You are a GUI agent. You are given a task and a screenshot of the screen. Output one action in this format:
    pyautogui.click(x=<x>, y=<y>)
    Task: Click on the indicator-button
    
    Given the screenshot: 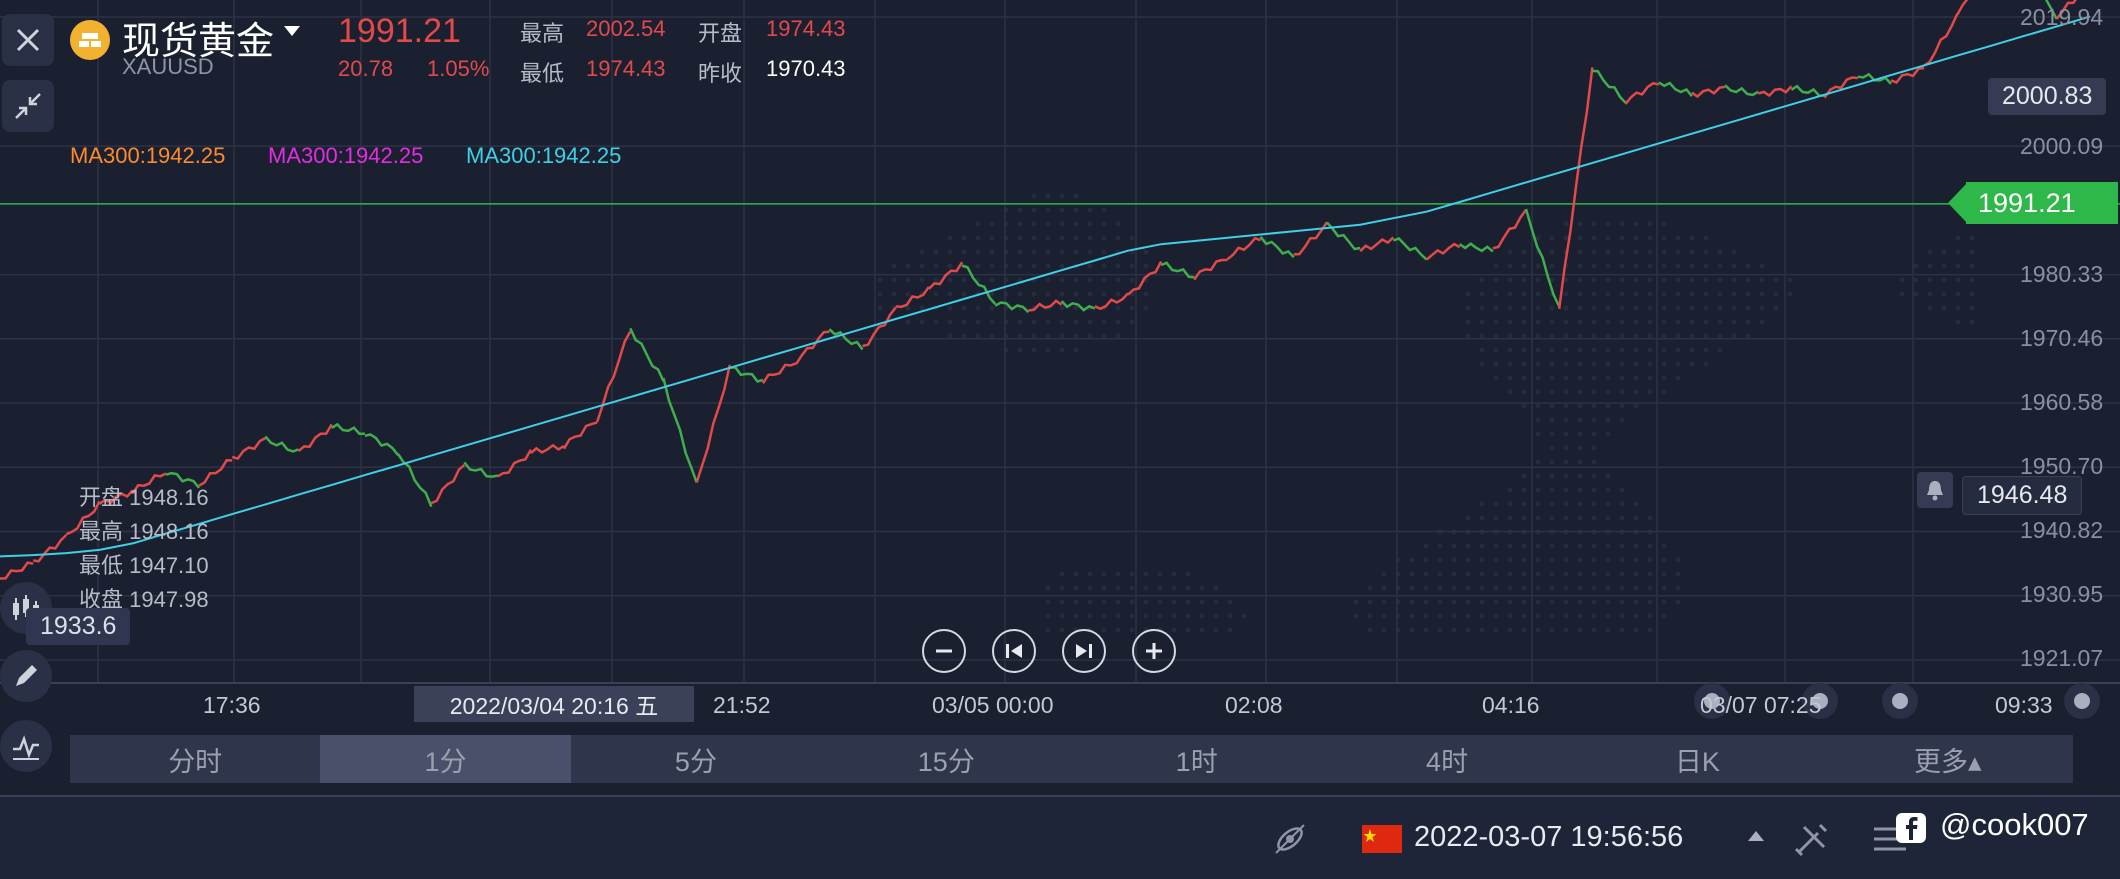 What is the action you would take?
    pyautogui.click(x=26, y=746)
    